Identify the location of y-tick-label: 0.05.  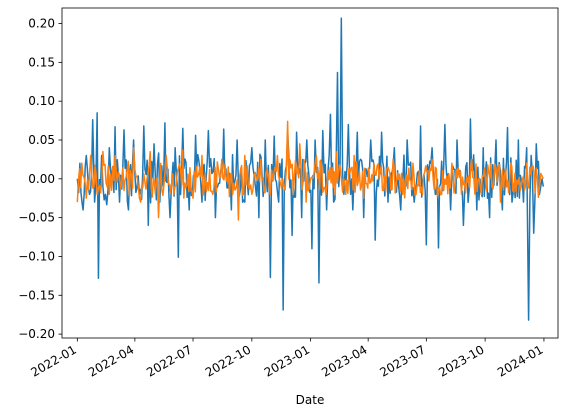
(41, 140).